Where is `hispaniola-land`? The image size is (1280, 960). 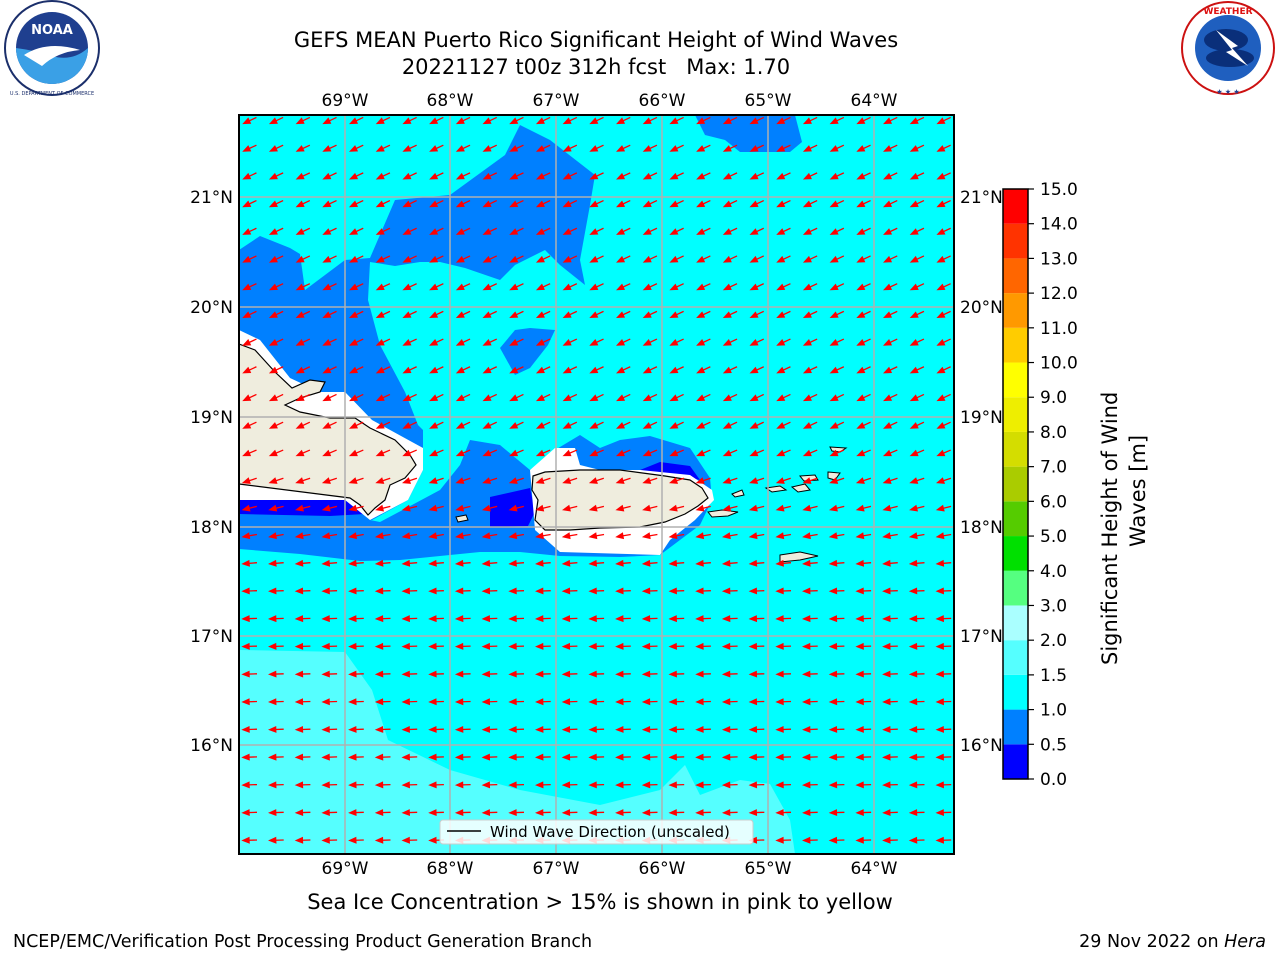
hispaniola-land is located at coordinates (328, 429).